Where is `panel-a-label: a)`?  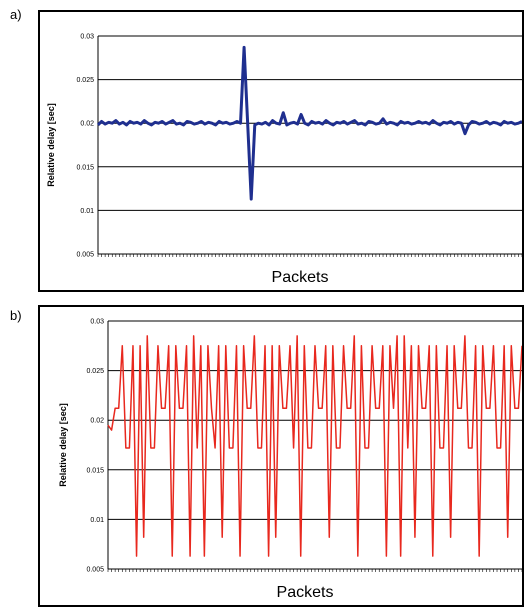 panel-a-label: a) is located at coordinates (16, 14).